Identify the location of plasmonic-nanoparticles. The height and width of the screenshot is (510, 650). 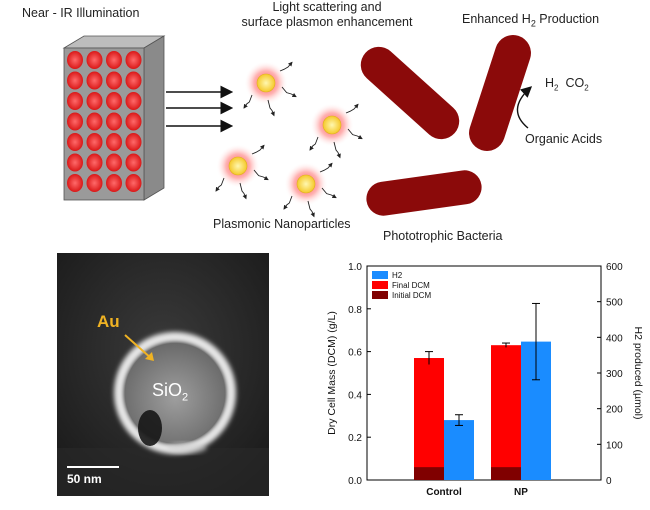
(289, 139).